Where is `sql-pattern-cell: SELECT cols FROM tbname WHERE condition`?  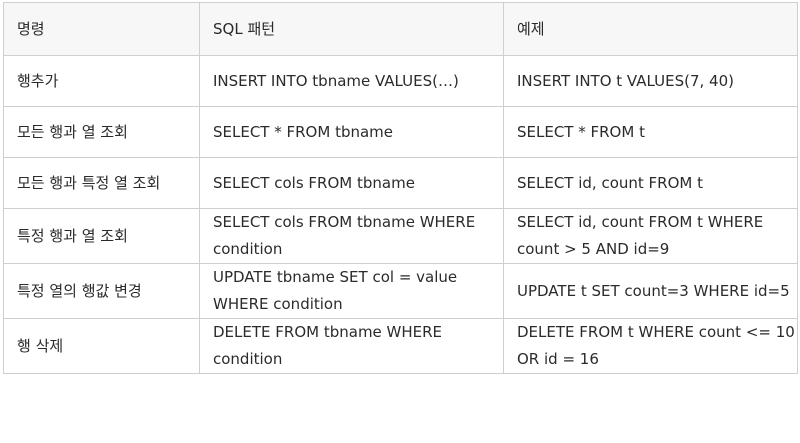
sql-pattern-cell: SELECT cols FROM tbname WHERE condition is located at coordinates (351, 236).